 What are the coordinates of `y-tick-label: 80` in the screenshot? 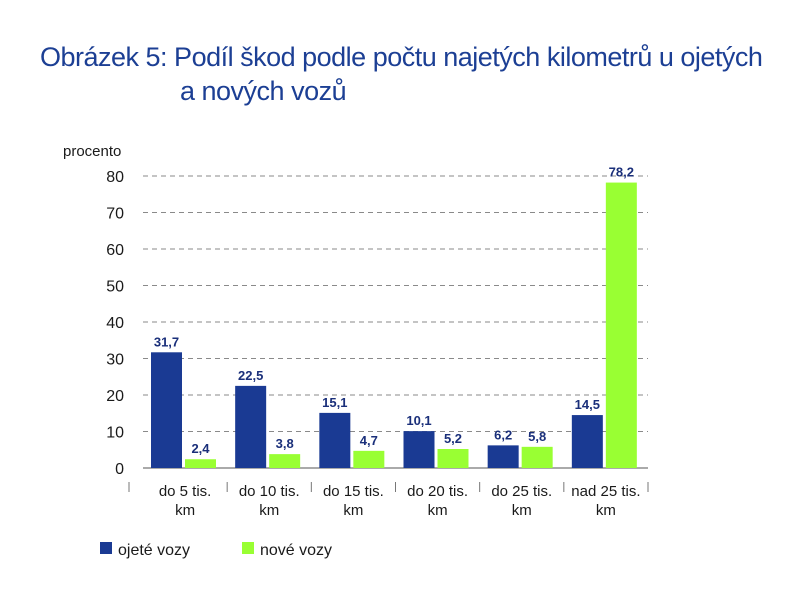 It's located at (115, 177).